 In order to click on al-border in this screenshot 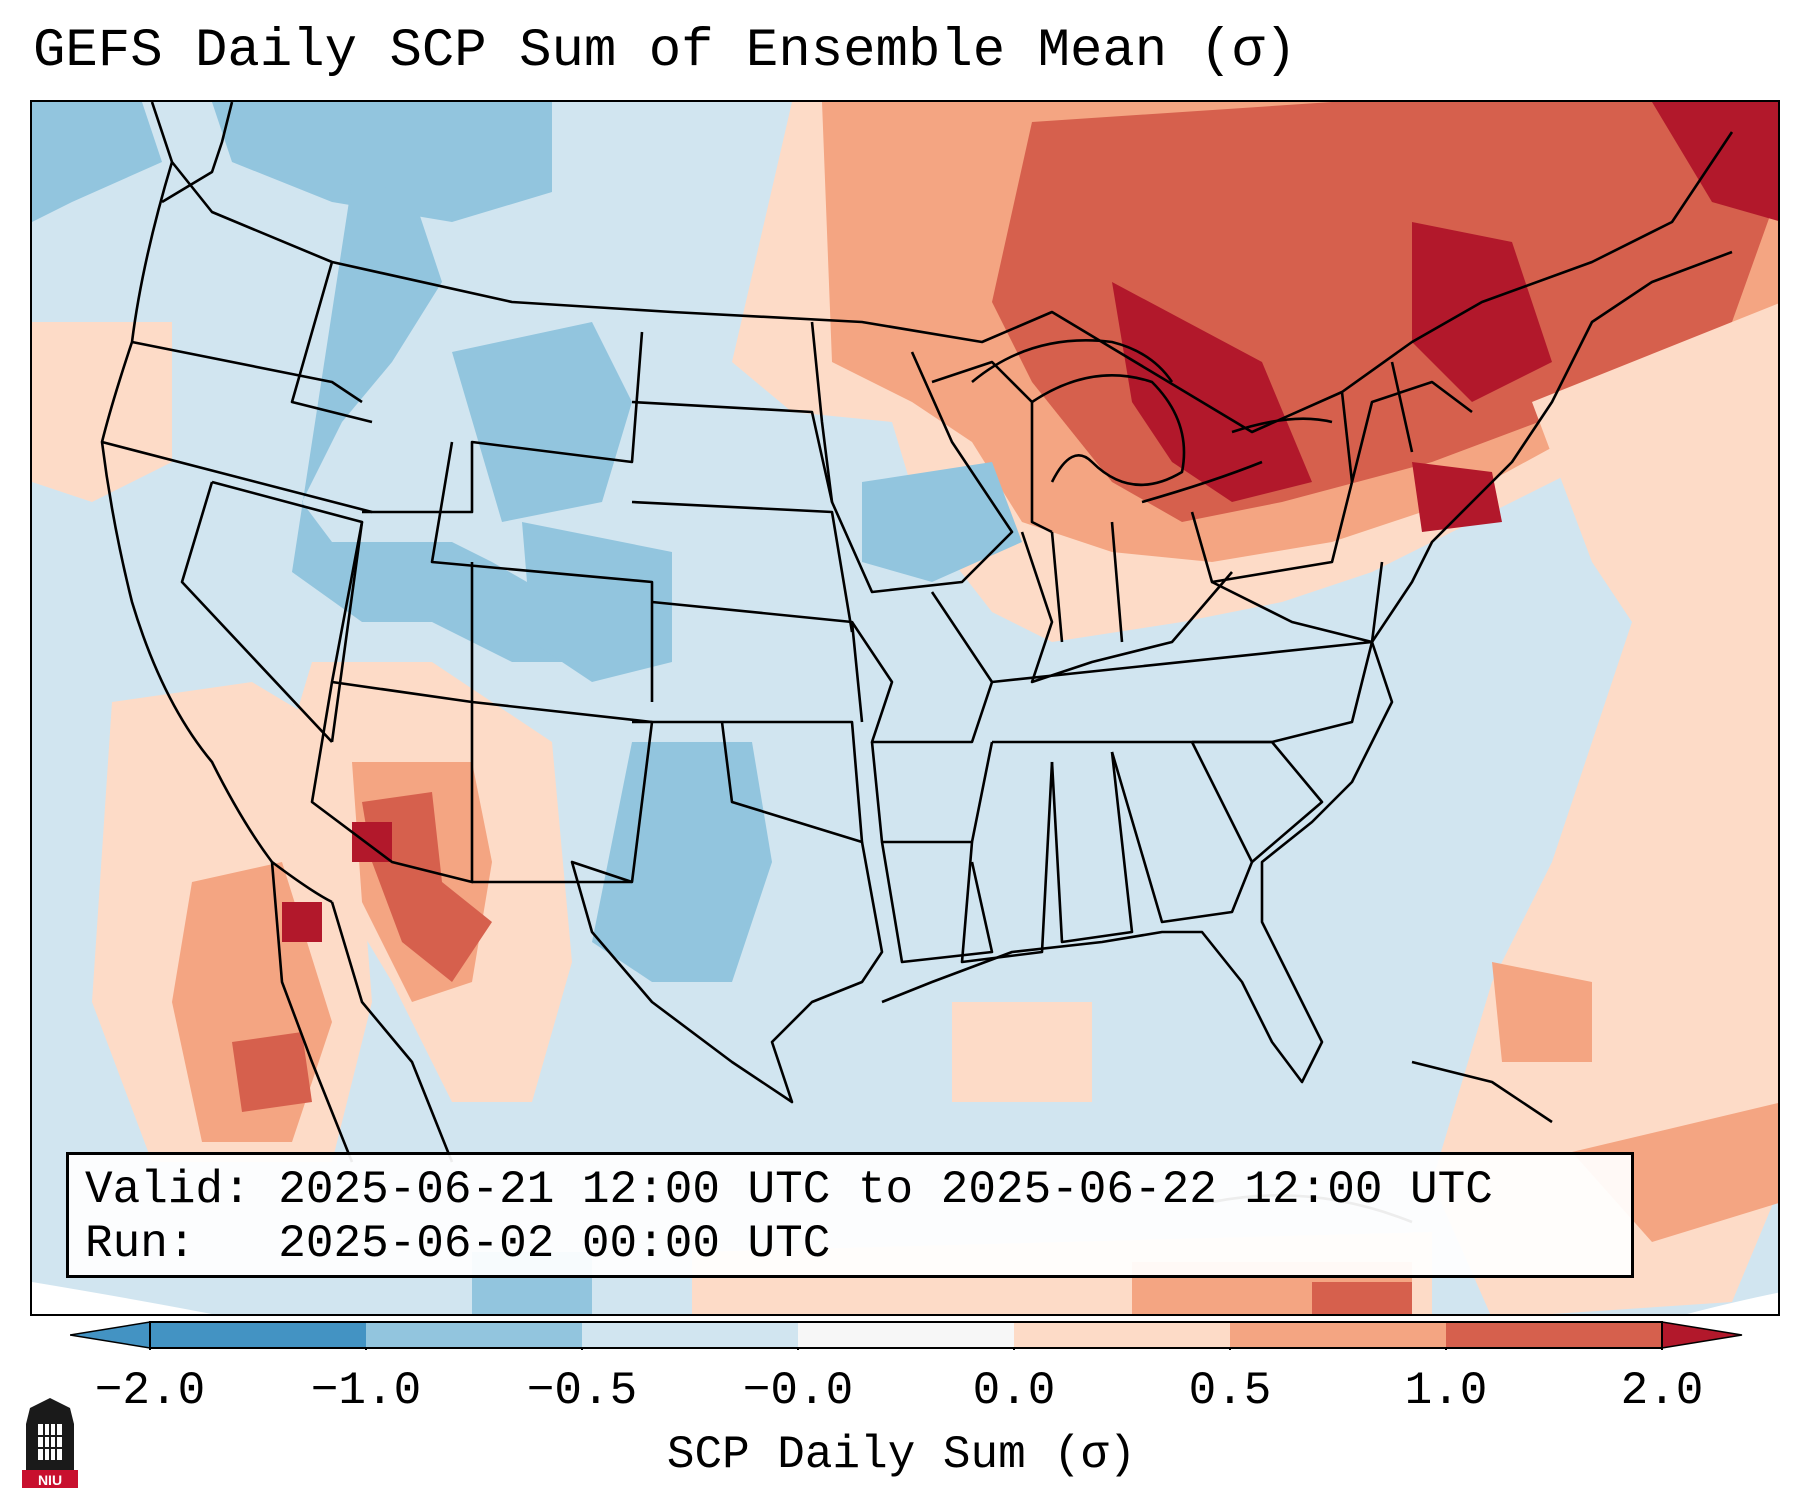, I will do `click(1092, 847)`.